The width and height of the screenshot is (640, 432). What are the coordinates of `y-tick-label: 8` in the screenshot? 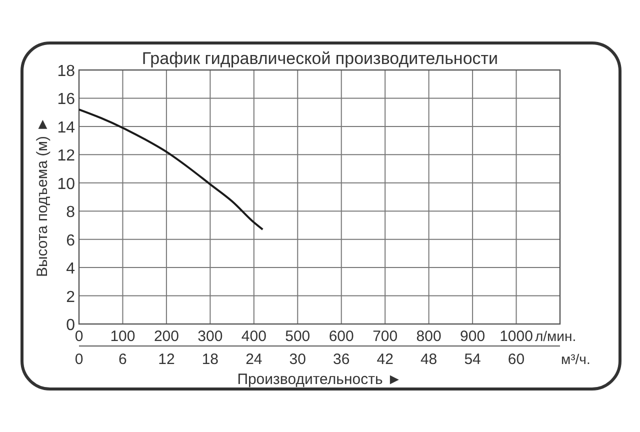 It's located at (71, 213).